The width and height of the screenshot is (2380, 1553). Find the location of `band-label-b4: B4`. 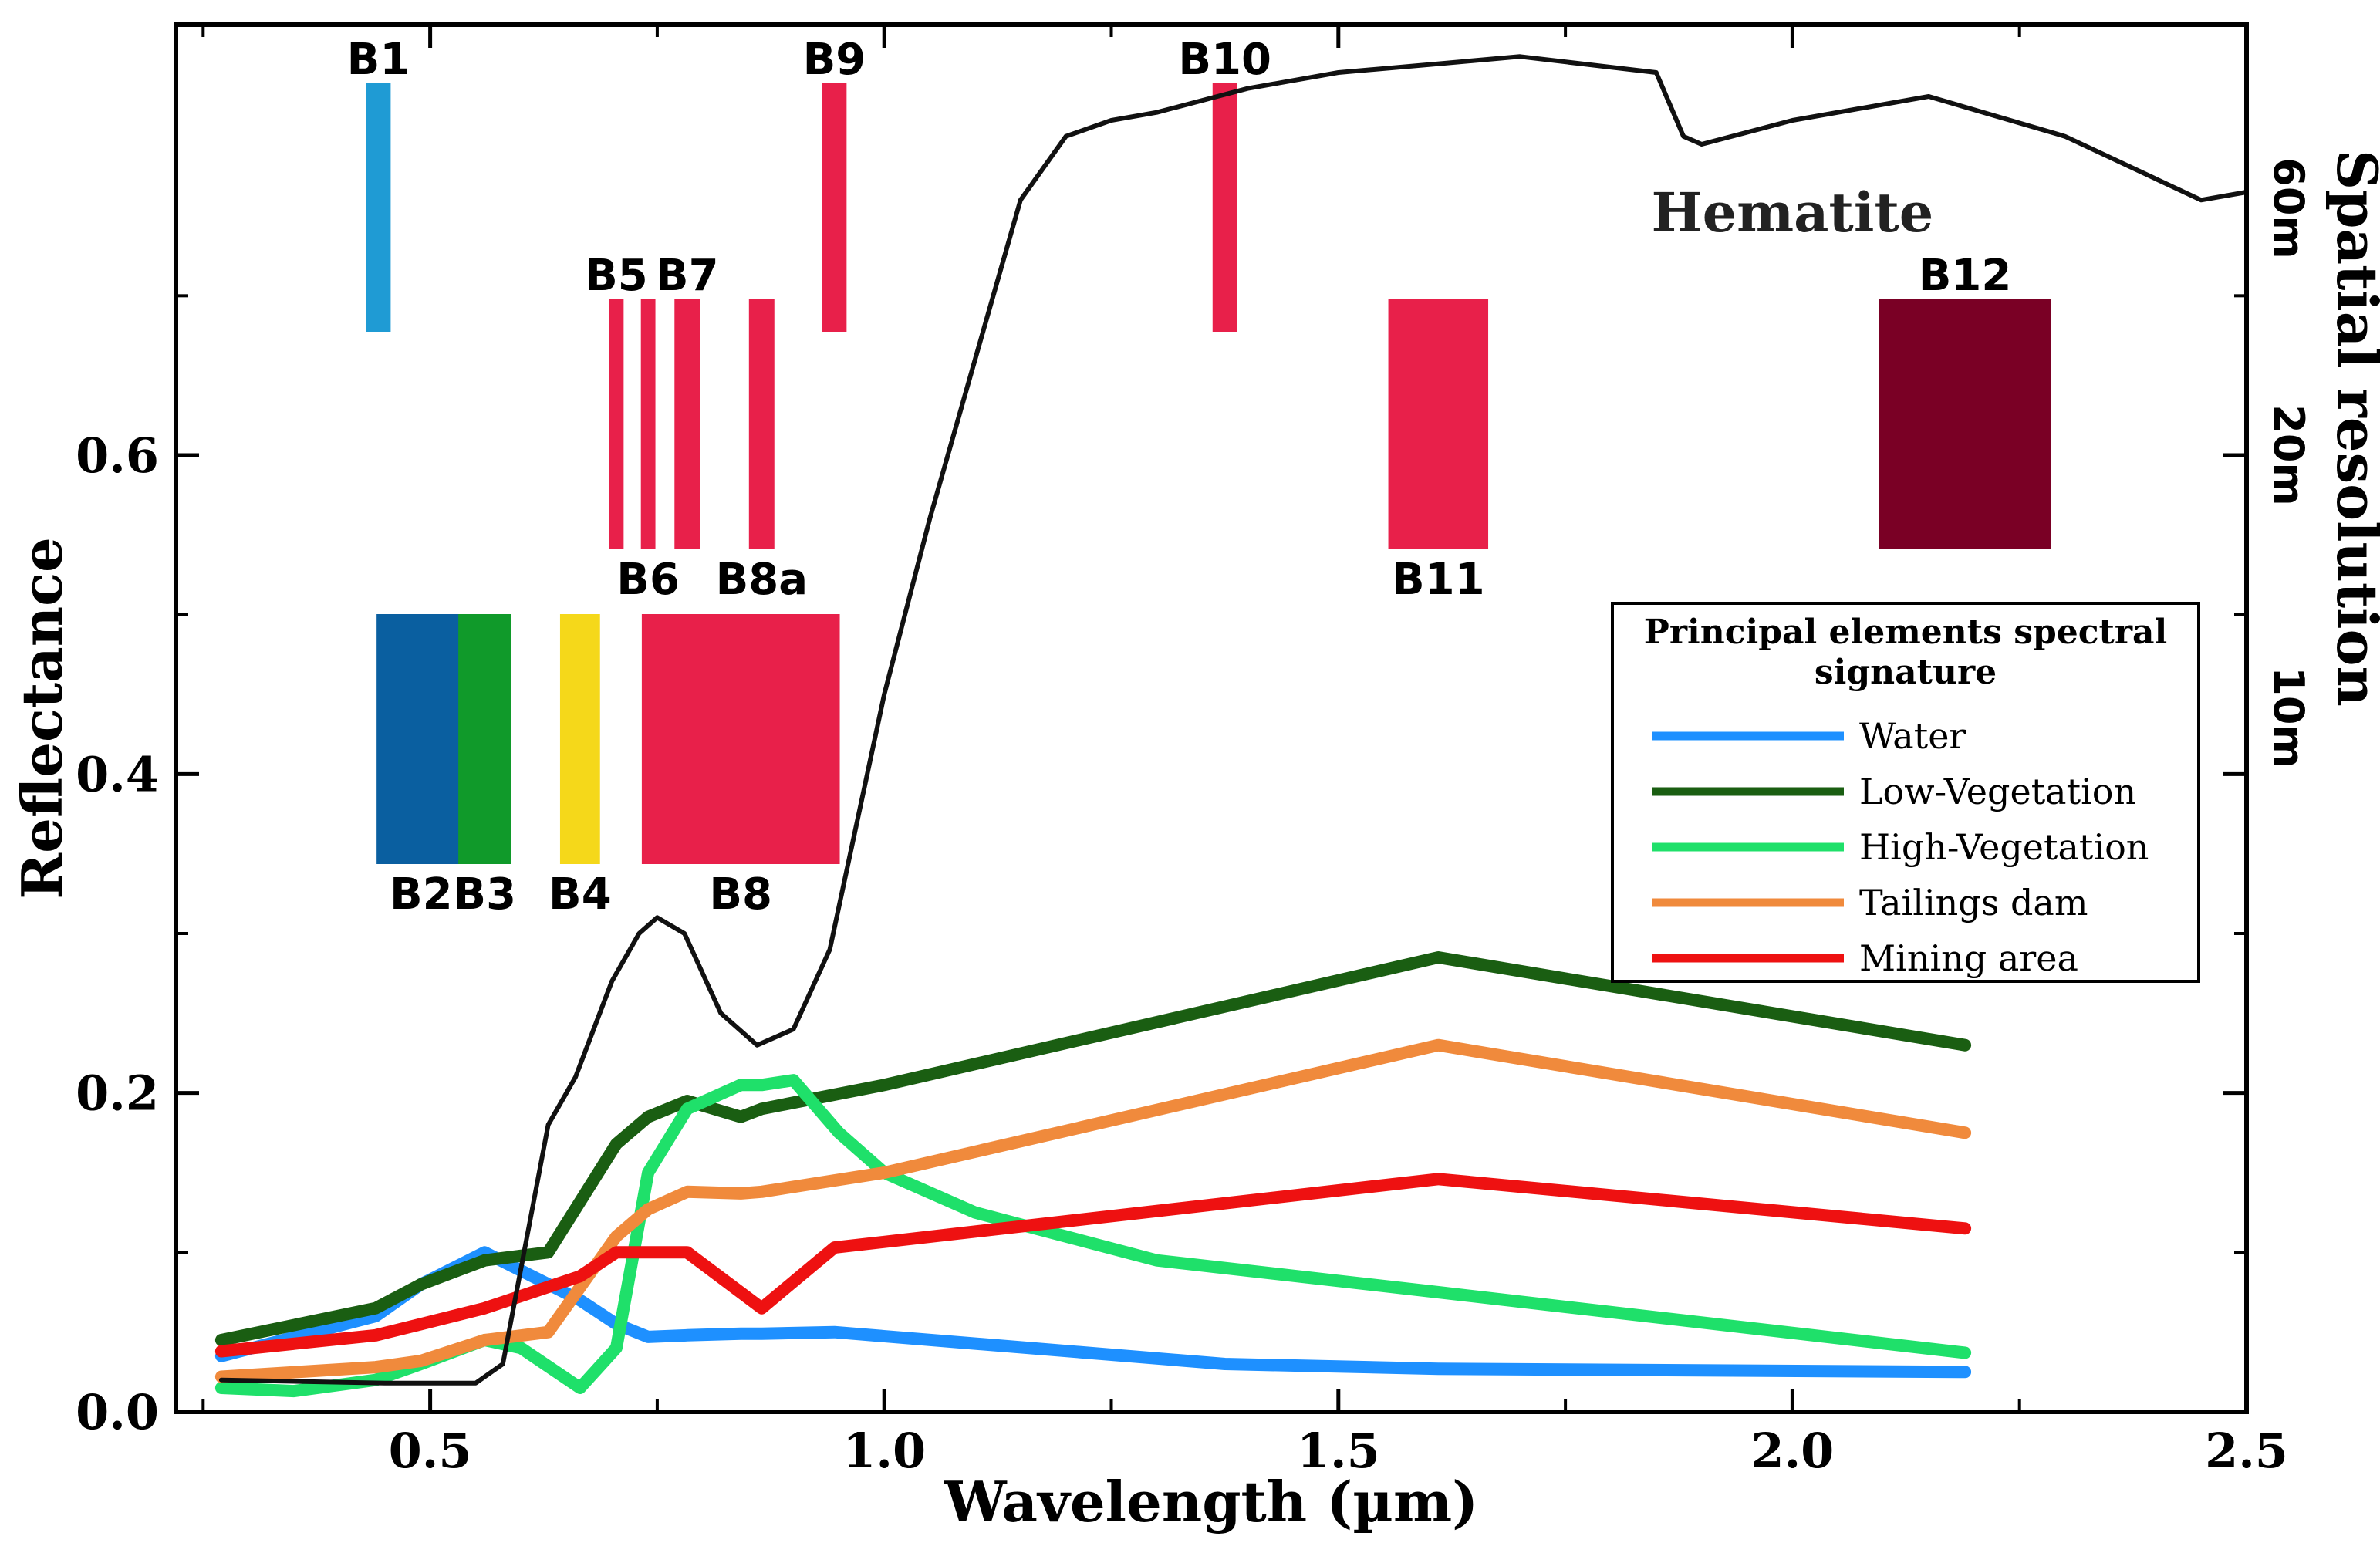

band-label-b4: B4 is located at coordinates (580, 894).